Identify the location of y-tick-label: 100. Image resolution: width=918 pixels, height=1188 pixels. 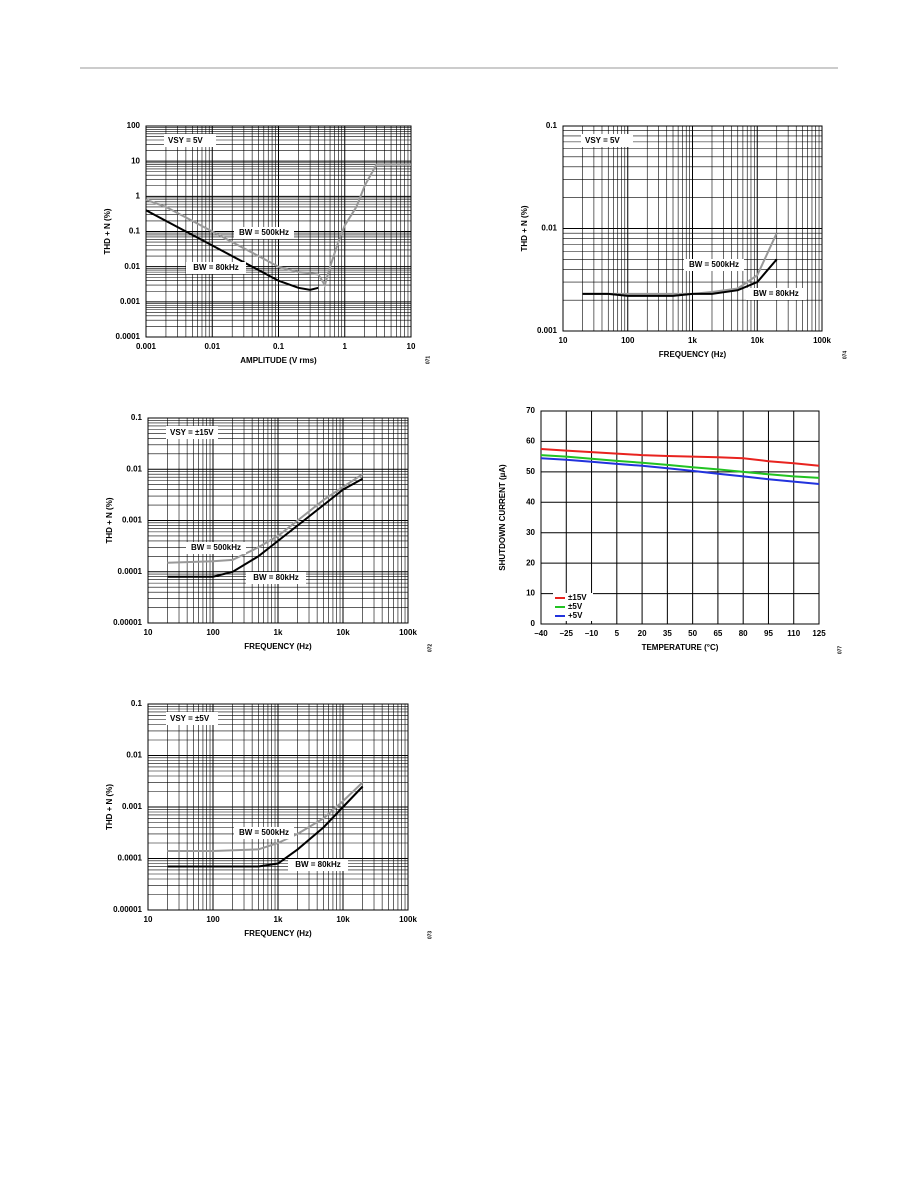
(134, 125).